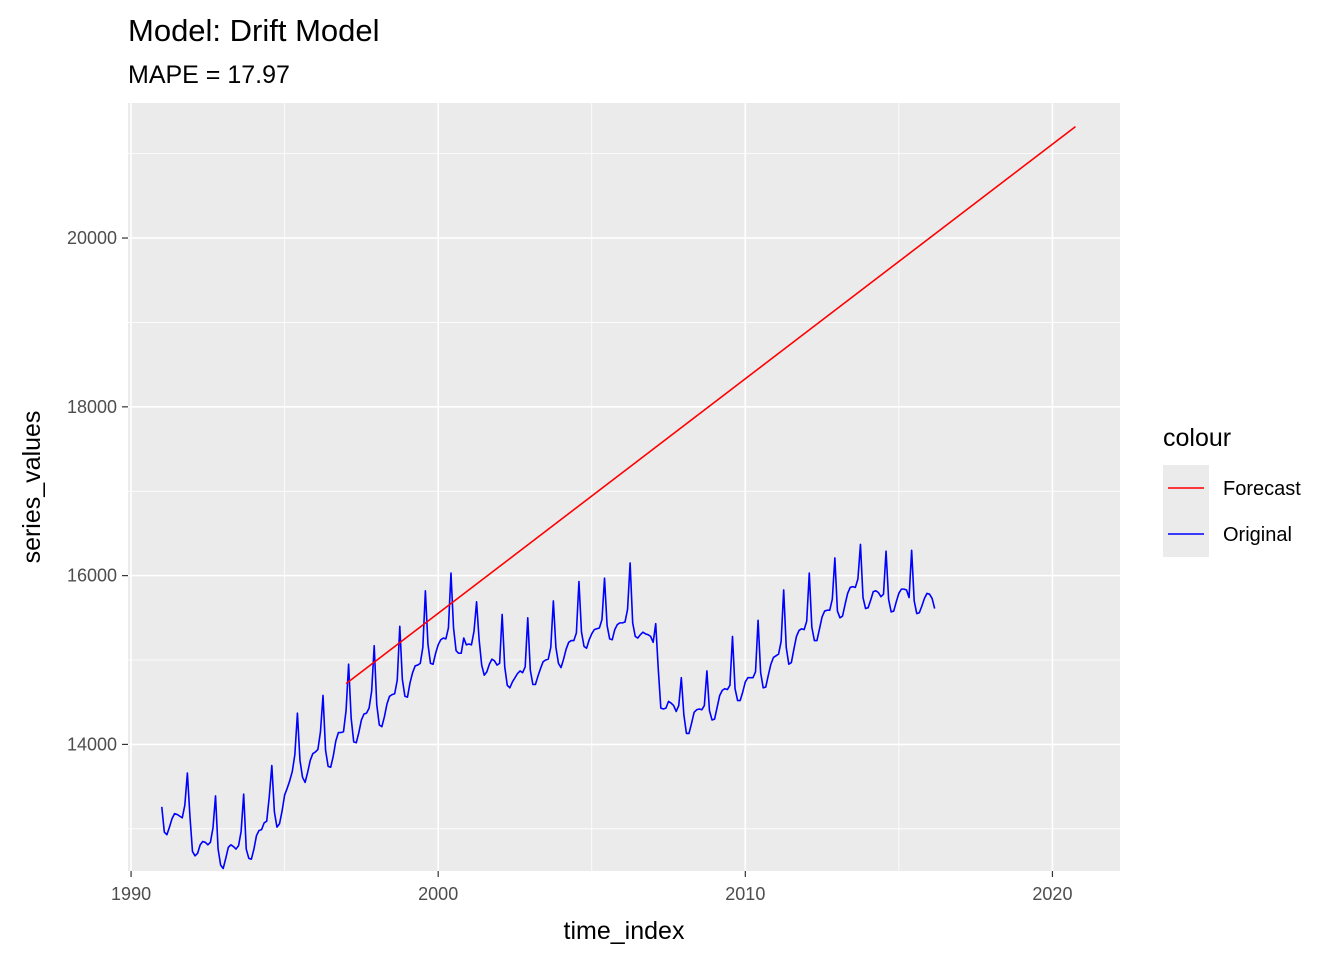 Image resolution: width=1344 pixels, height=960 pixels. What do you see at coordinates (92, 238) in the screenshot?
I see `y-tick-label: 20000` at bounding box center [92, 238].